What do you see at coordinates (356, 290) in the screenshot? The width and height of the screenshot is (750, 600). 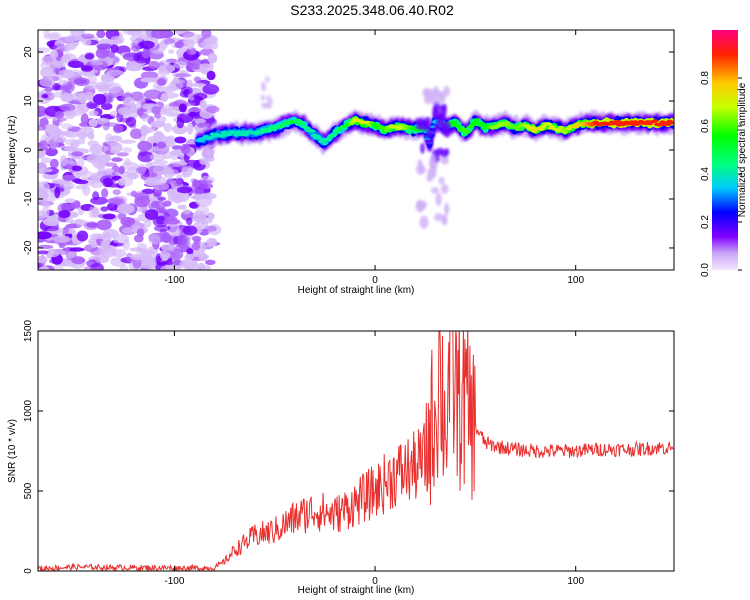 I see `spectrogram-x-label: Height of straight line (km)` at bounding box center [356, 290].